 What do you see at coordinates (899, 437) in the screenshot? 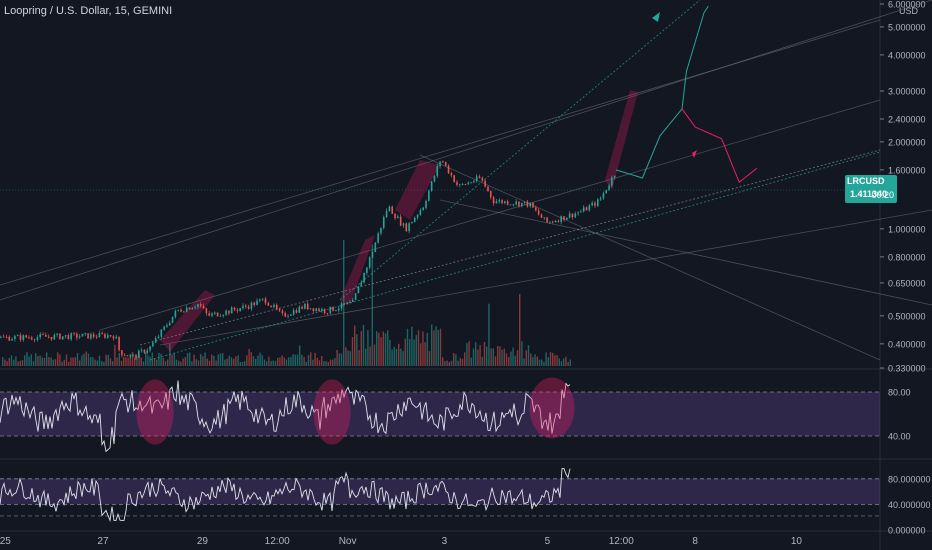
I see `oscillator-1-tick-label: 40.00` at bounding box center [899, 437].